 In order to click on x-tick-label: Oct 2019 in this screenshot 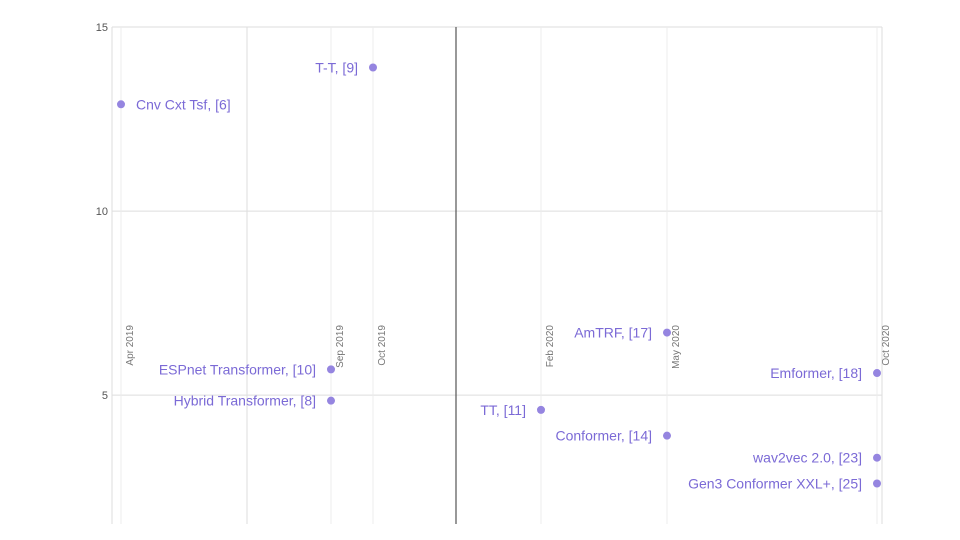, I will do `click(382, 345)`.